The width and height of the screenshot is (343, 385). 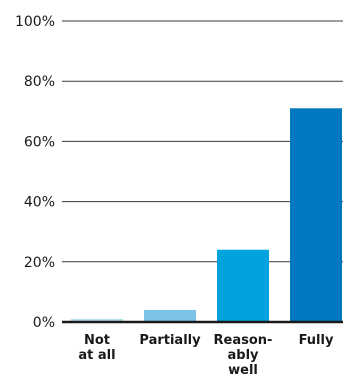 I want to click on category-label: Fully, so click(x=316, y=340).